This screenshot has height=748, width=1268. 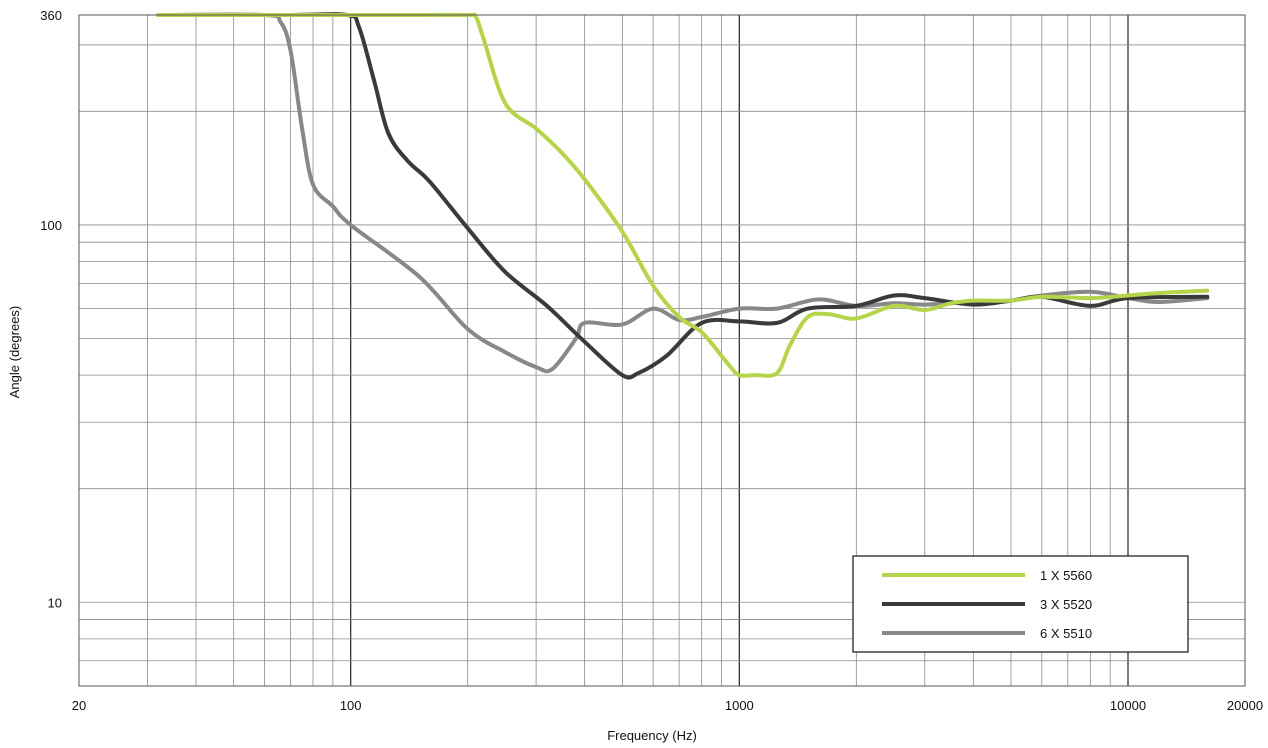 I want to click on y-tick-label: 10, so click(x=55, y=602).